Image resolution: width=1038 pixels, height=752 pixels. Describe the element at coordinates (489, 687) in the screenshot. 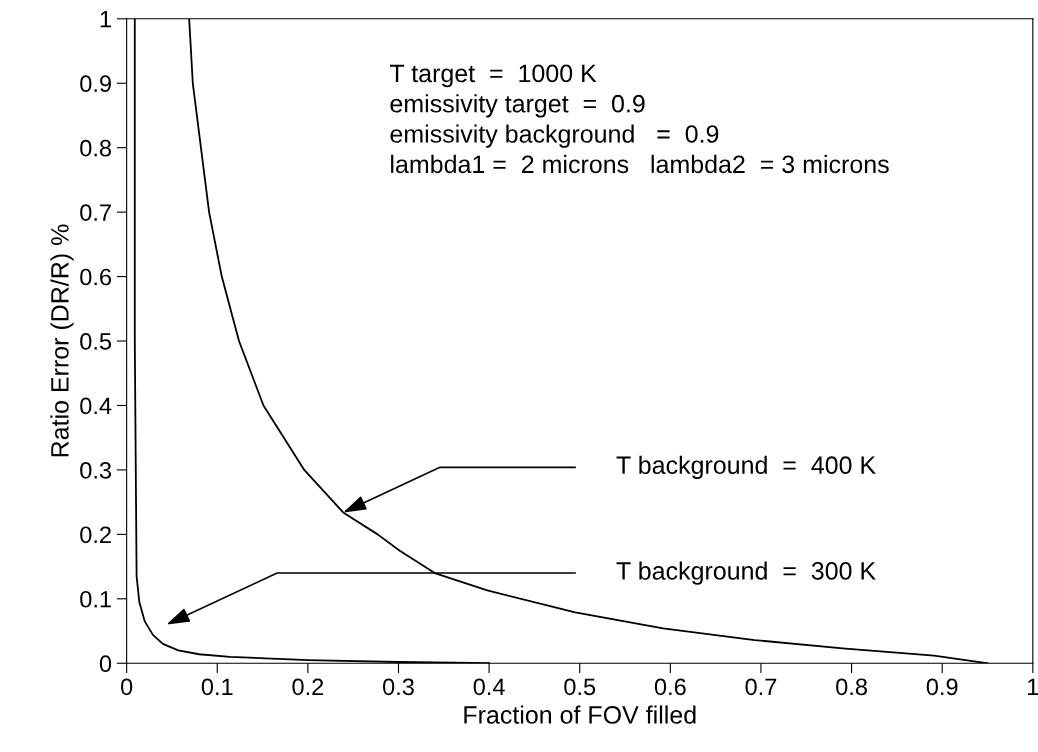

I see `x-tick-label: 0.4` at that location.